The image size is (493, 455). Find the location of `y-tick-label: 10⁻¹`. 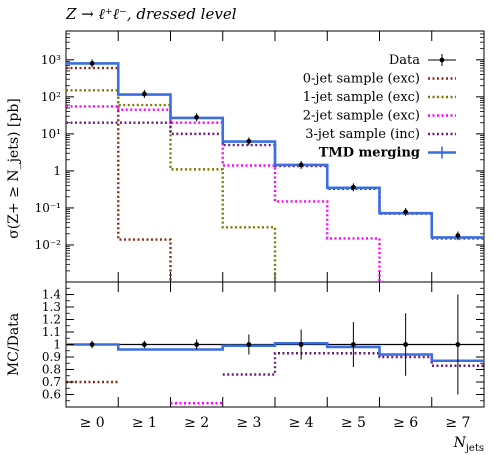

y-tick-label: 10⁻¹ is located at coordinates (48, 208).